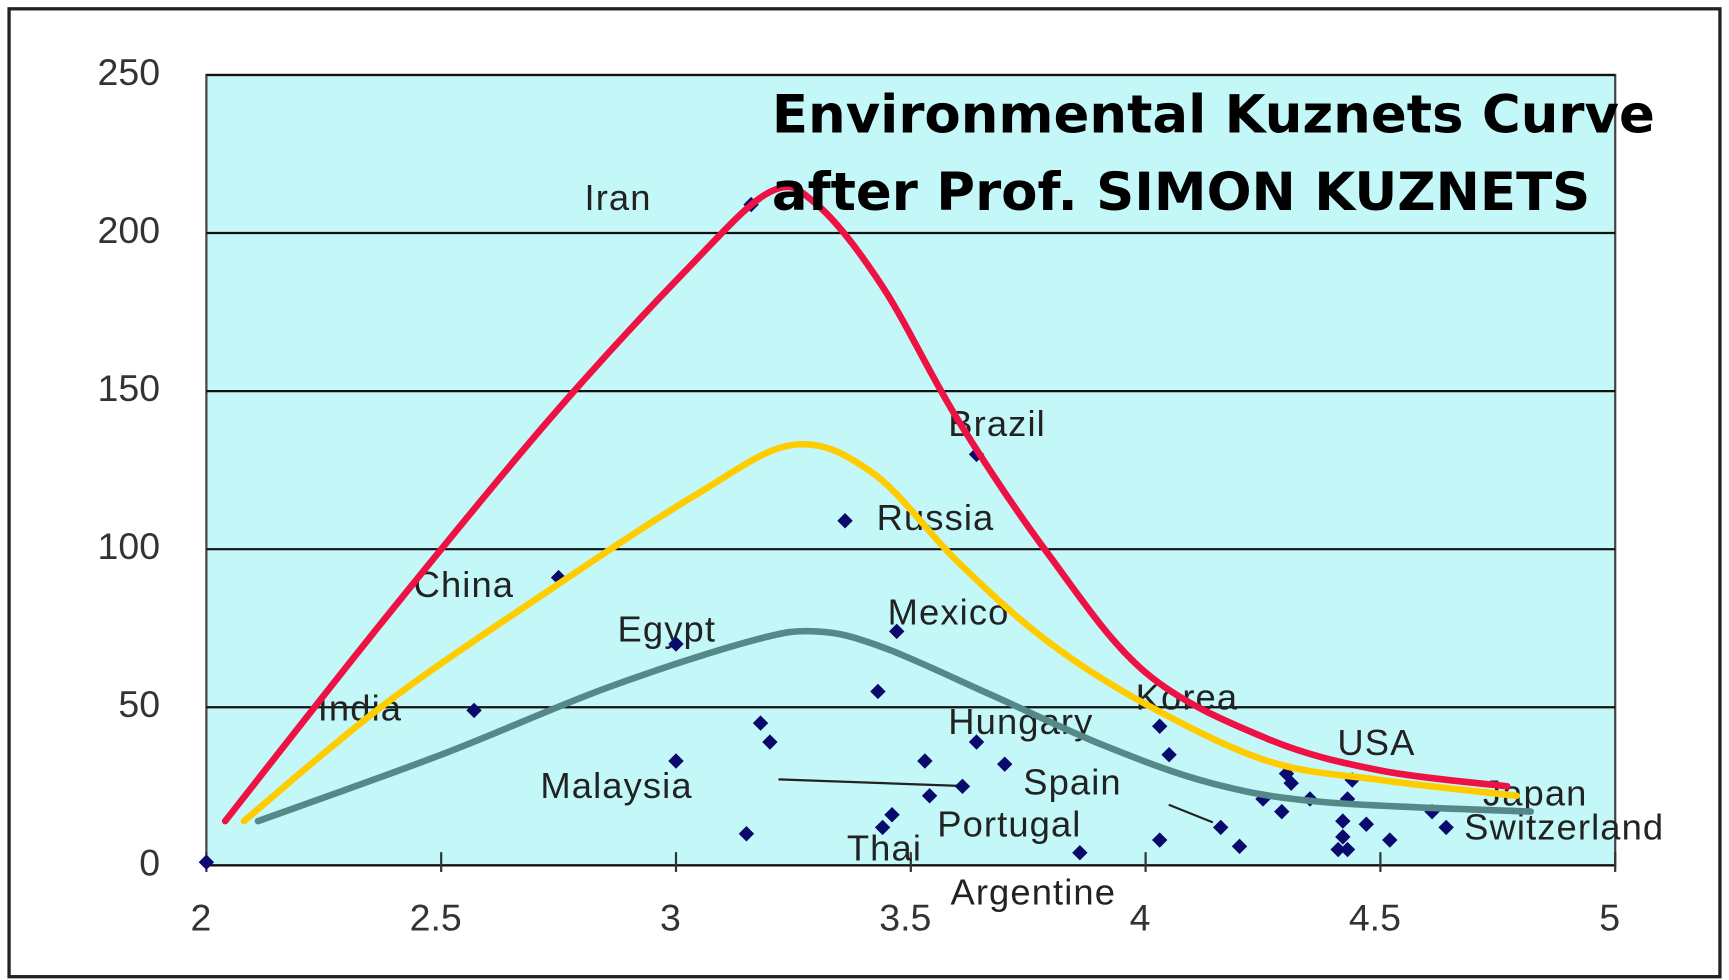 The width and height of the screenshot is (1729, 980). Describe the element at coordinates (618, 197) in the screenshot. I see `annotation: Iran` at that location.